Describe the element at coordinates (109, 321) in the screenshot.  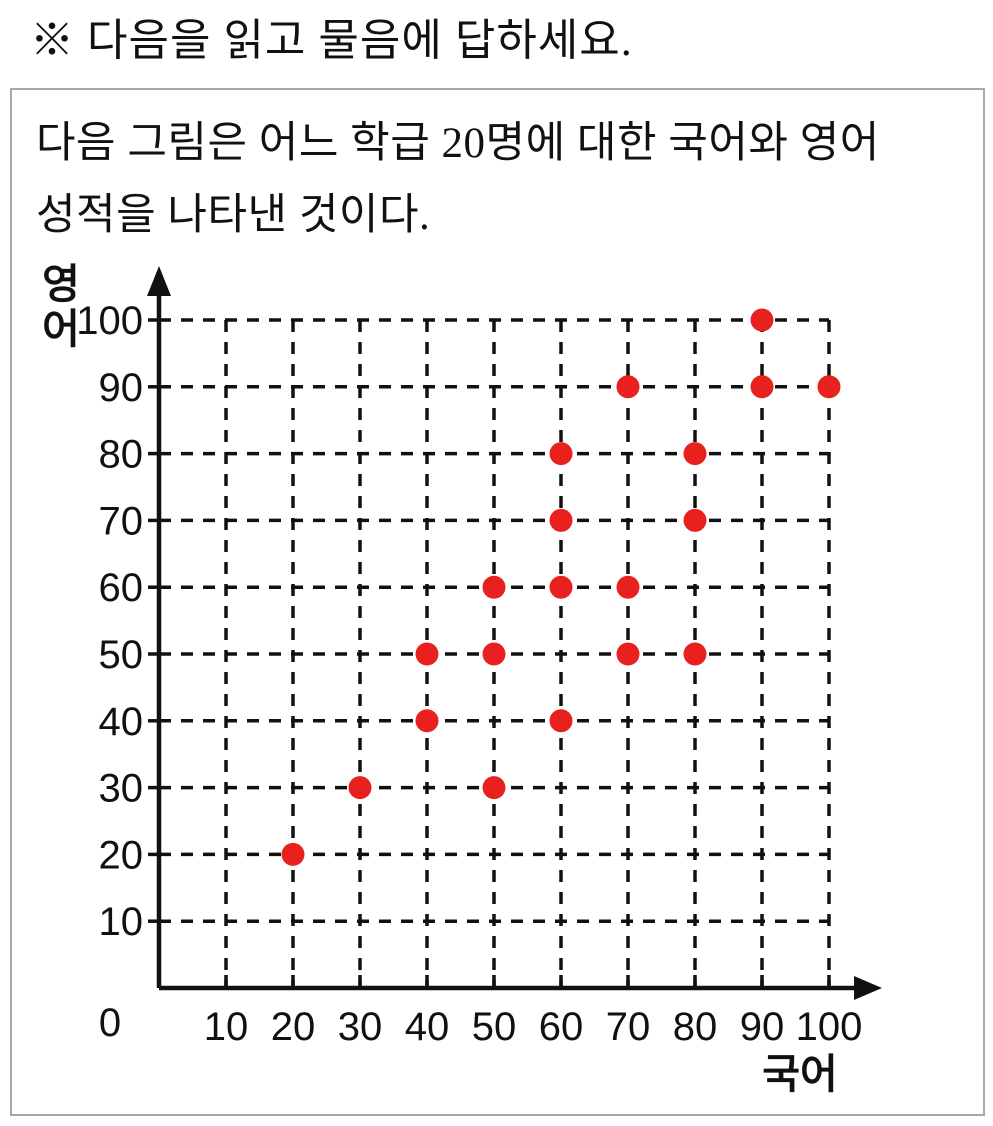
I see `y-tick-label: 100` at that location.